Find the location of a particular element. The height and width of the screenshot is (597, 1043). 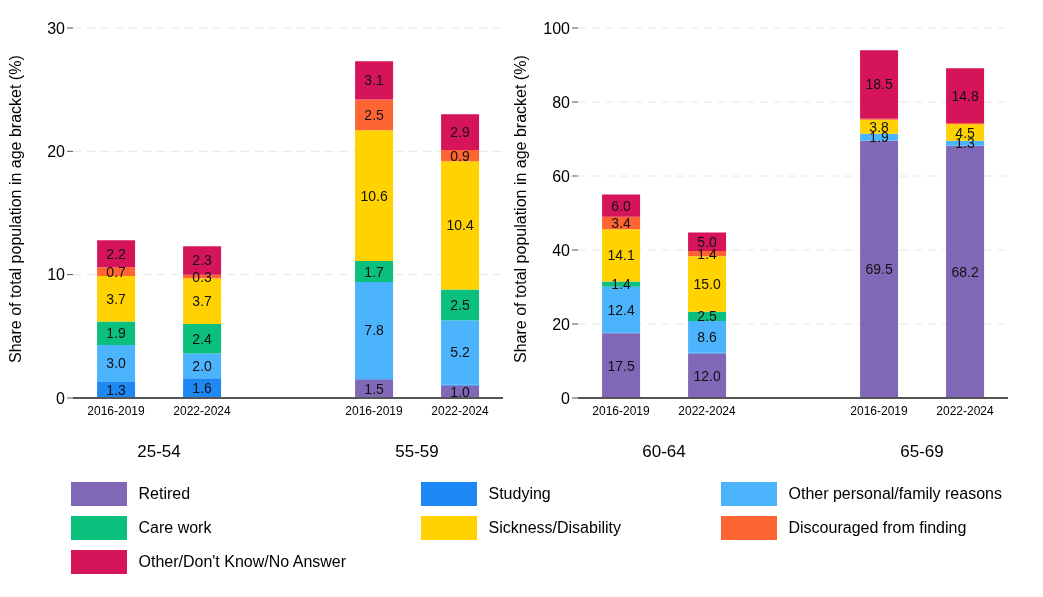

data-label: 1.5 is located at coordinates (374, 388).